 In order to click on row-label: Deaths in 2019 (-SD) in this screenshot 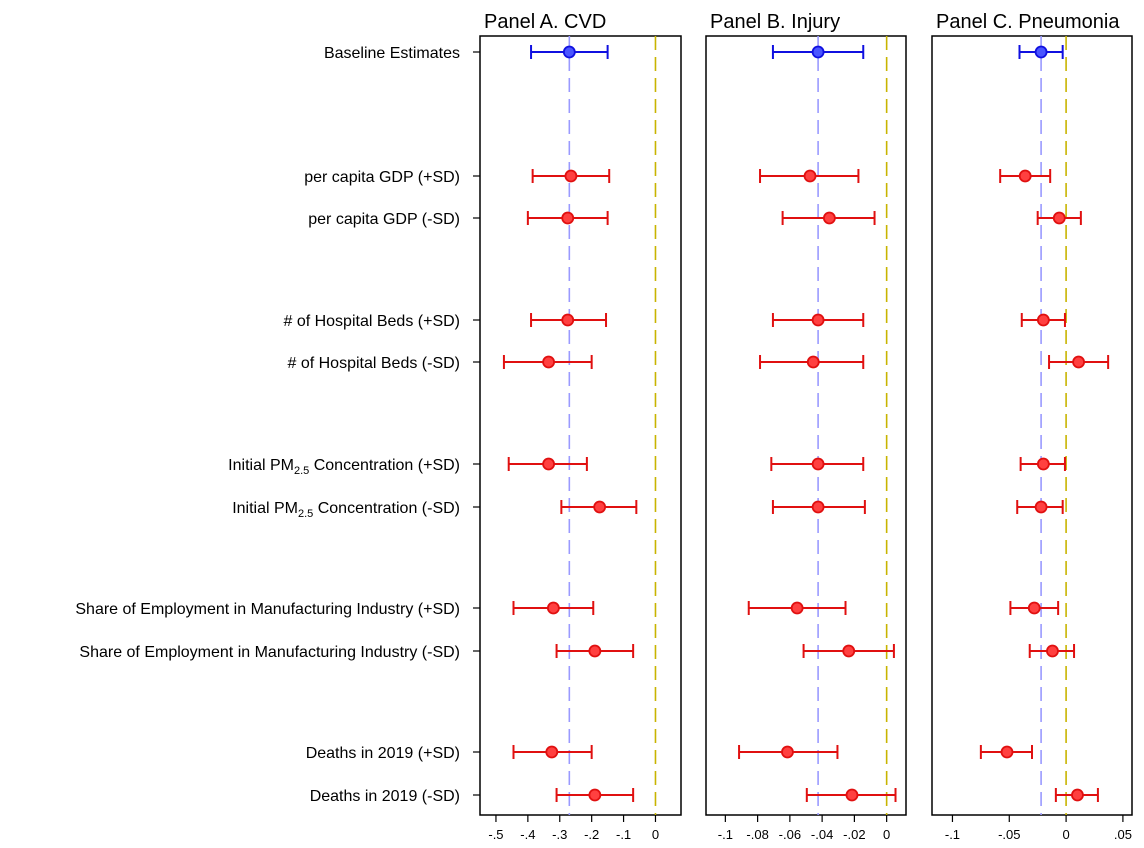, I will do `click(385, 796)`.